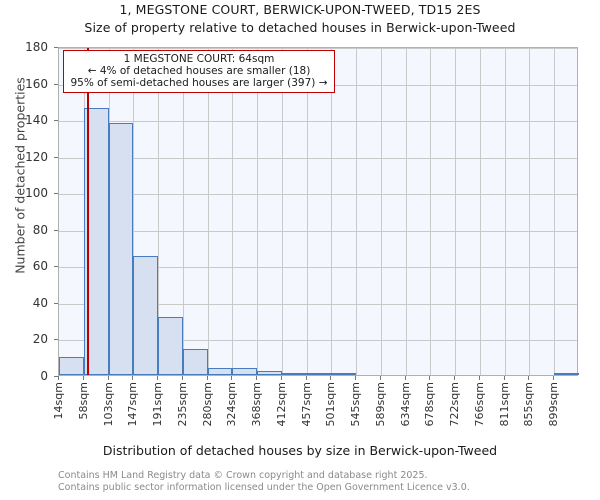 This screenshot has width=600, height=500. What do you see at coordinates (40, 229) in the screenshot?
I see `y-tick-label: 80` at bounding box center [40, 229].